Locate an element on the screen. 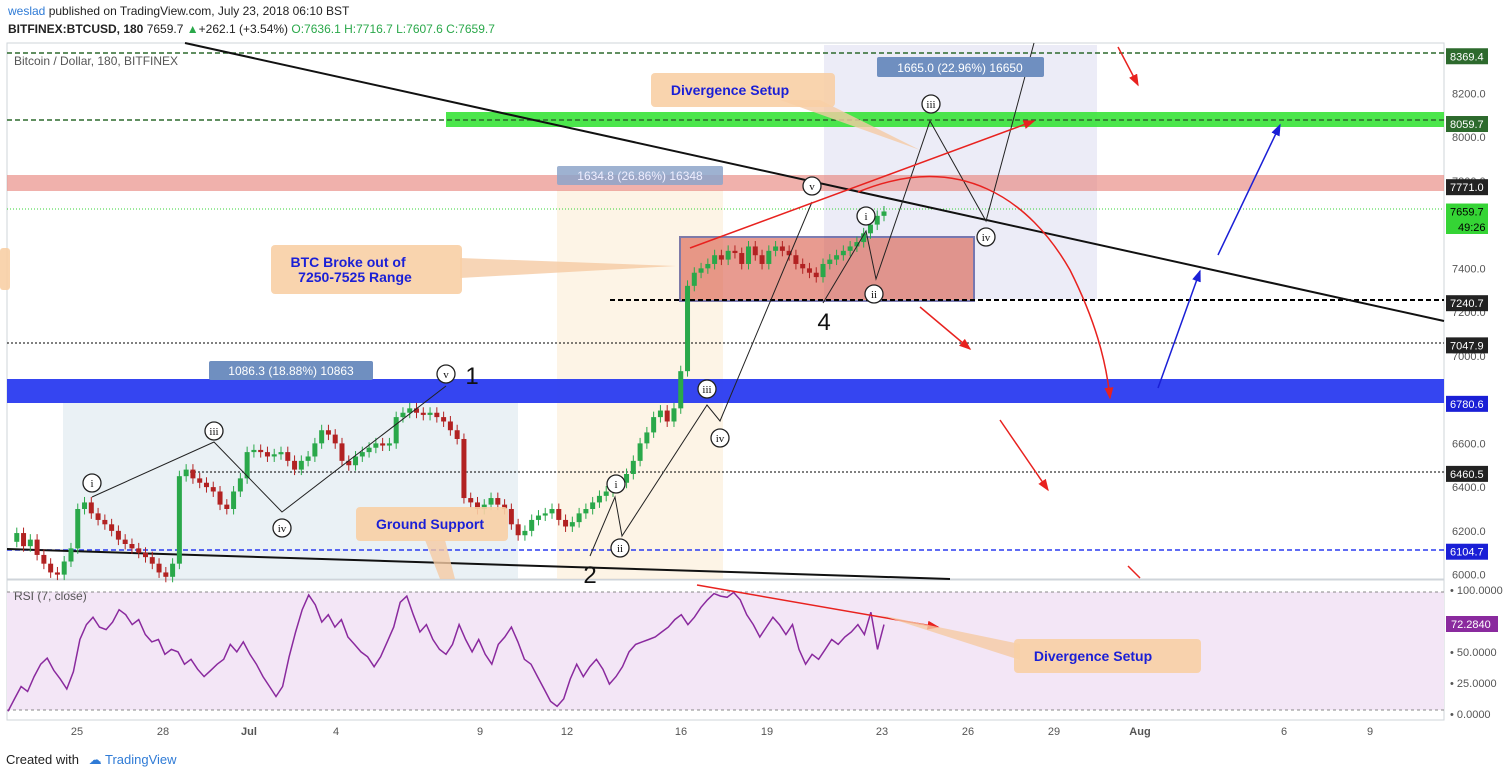 This screenshot has height=777, width=1508. rsi-last-label: 72.2840 is located at coordinates (1472, 624).